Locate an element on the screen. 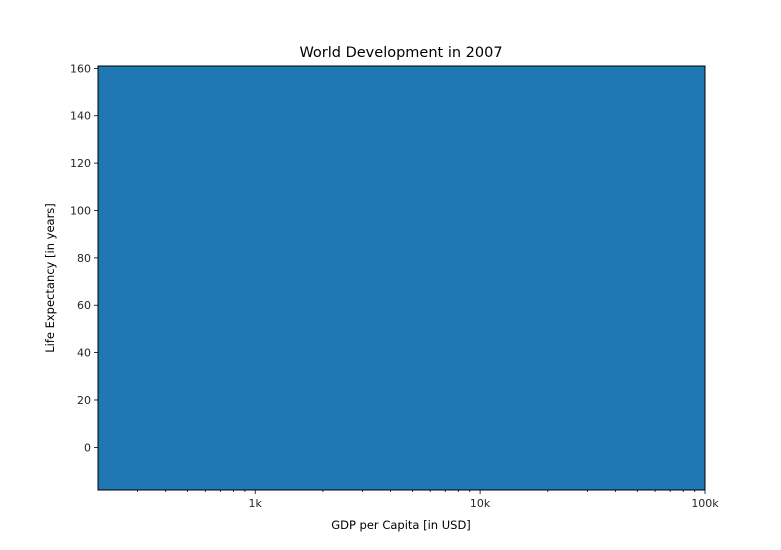 This screenshot has width=781, height=550. y-tick-label: 60 is located at coordinates (84, 305).